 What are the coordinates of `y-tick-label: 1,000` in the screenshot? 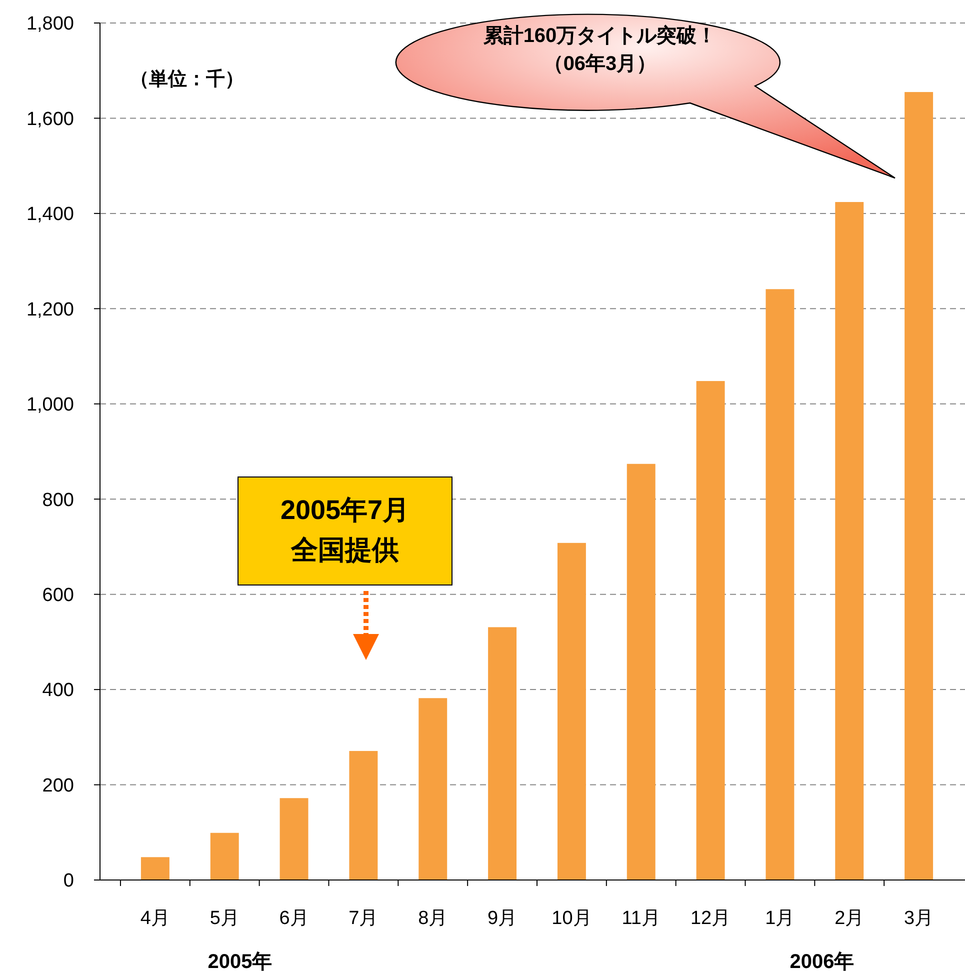 It's located at (50, 405).